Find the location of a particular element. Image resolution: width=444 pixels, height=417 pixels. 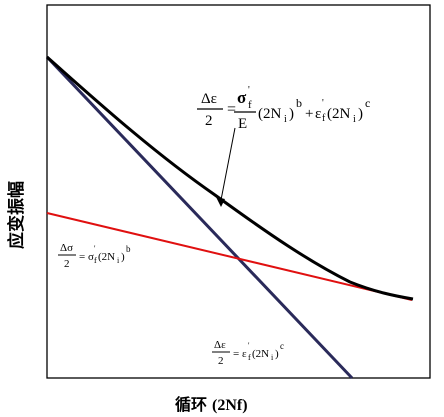

y-axis-label: 应变振幅 is located at coordinates (16, 215).